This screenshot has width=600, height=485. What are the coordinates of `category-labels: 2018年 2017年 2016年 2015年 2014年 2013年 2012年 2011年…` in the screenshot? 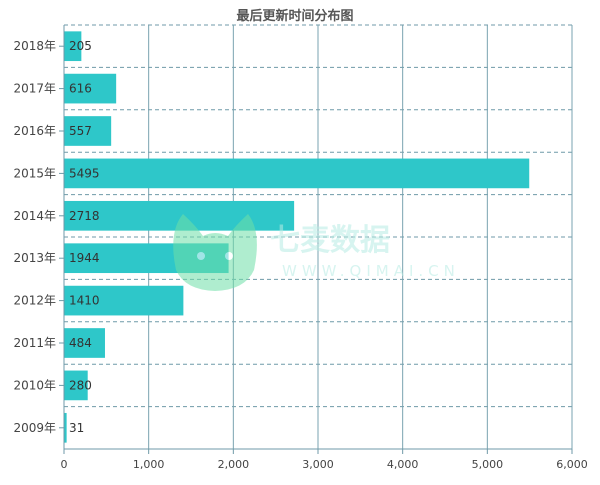 It's located at (38, 237).